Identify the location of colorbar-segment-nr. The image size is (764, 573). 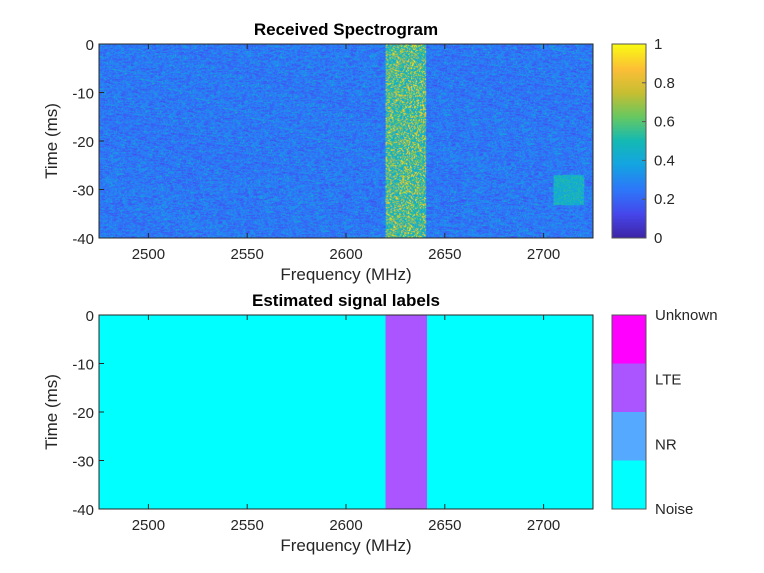
(629, 436).